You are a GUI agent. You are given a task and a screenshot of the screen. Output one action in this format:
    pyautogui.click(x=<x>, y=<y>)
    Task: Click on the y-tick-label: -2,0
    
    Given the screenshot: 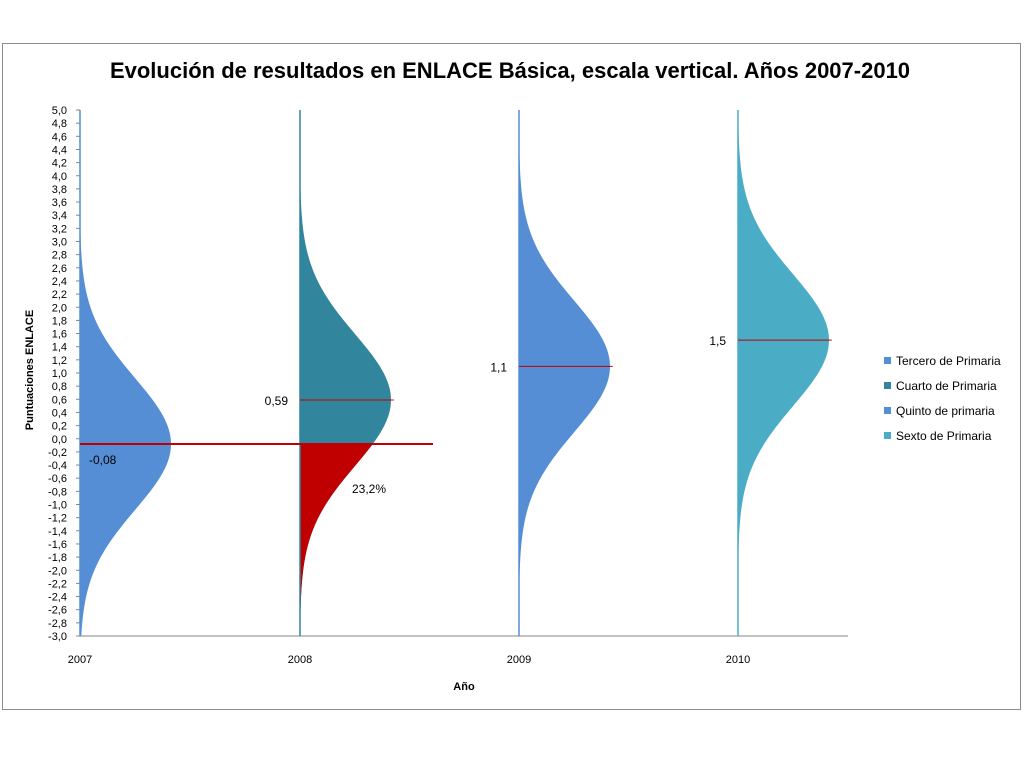 What is the action you would take?
    pyautogui.click(x=57, y=571)
    